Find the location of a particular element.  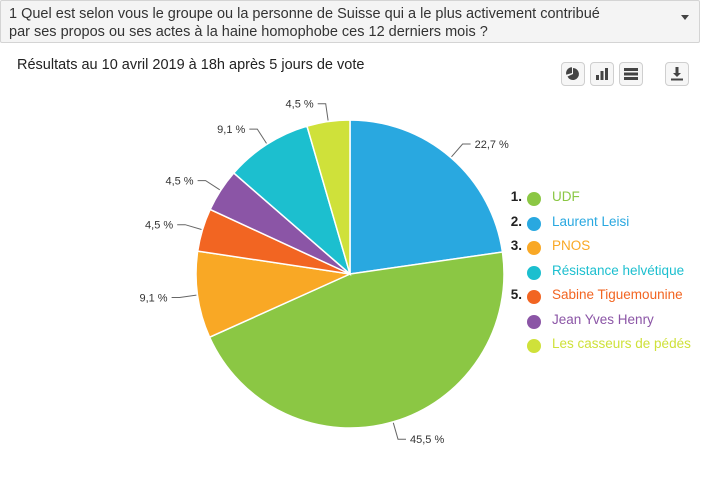

legend-rank: 2. is located at coordinates (516, 221).